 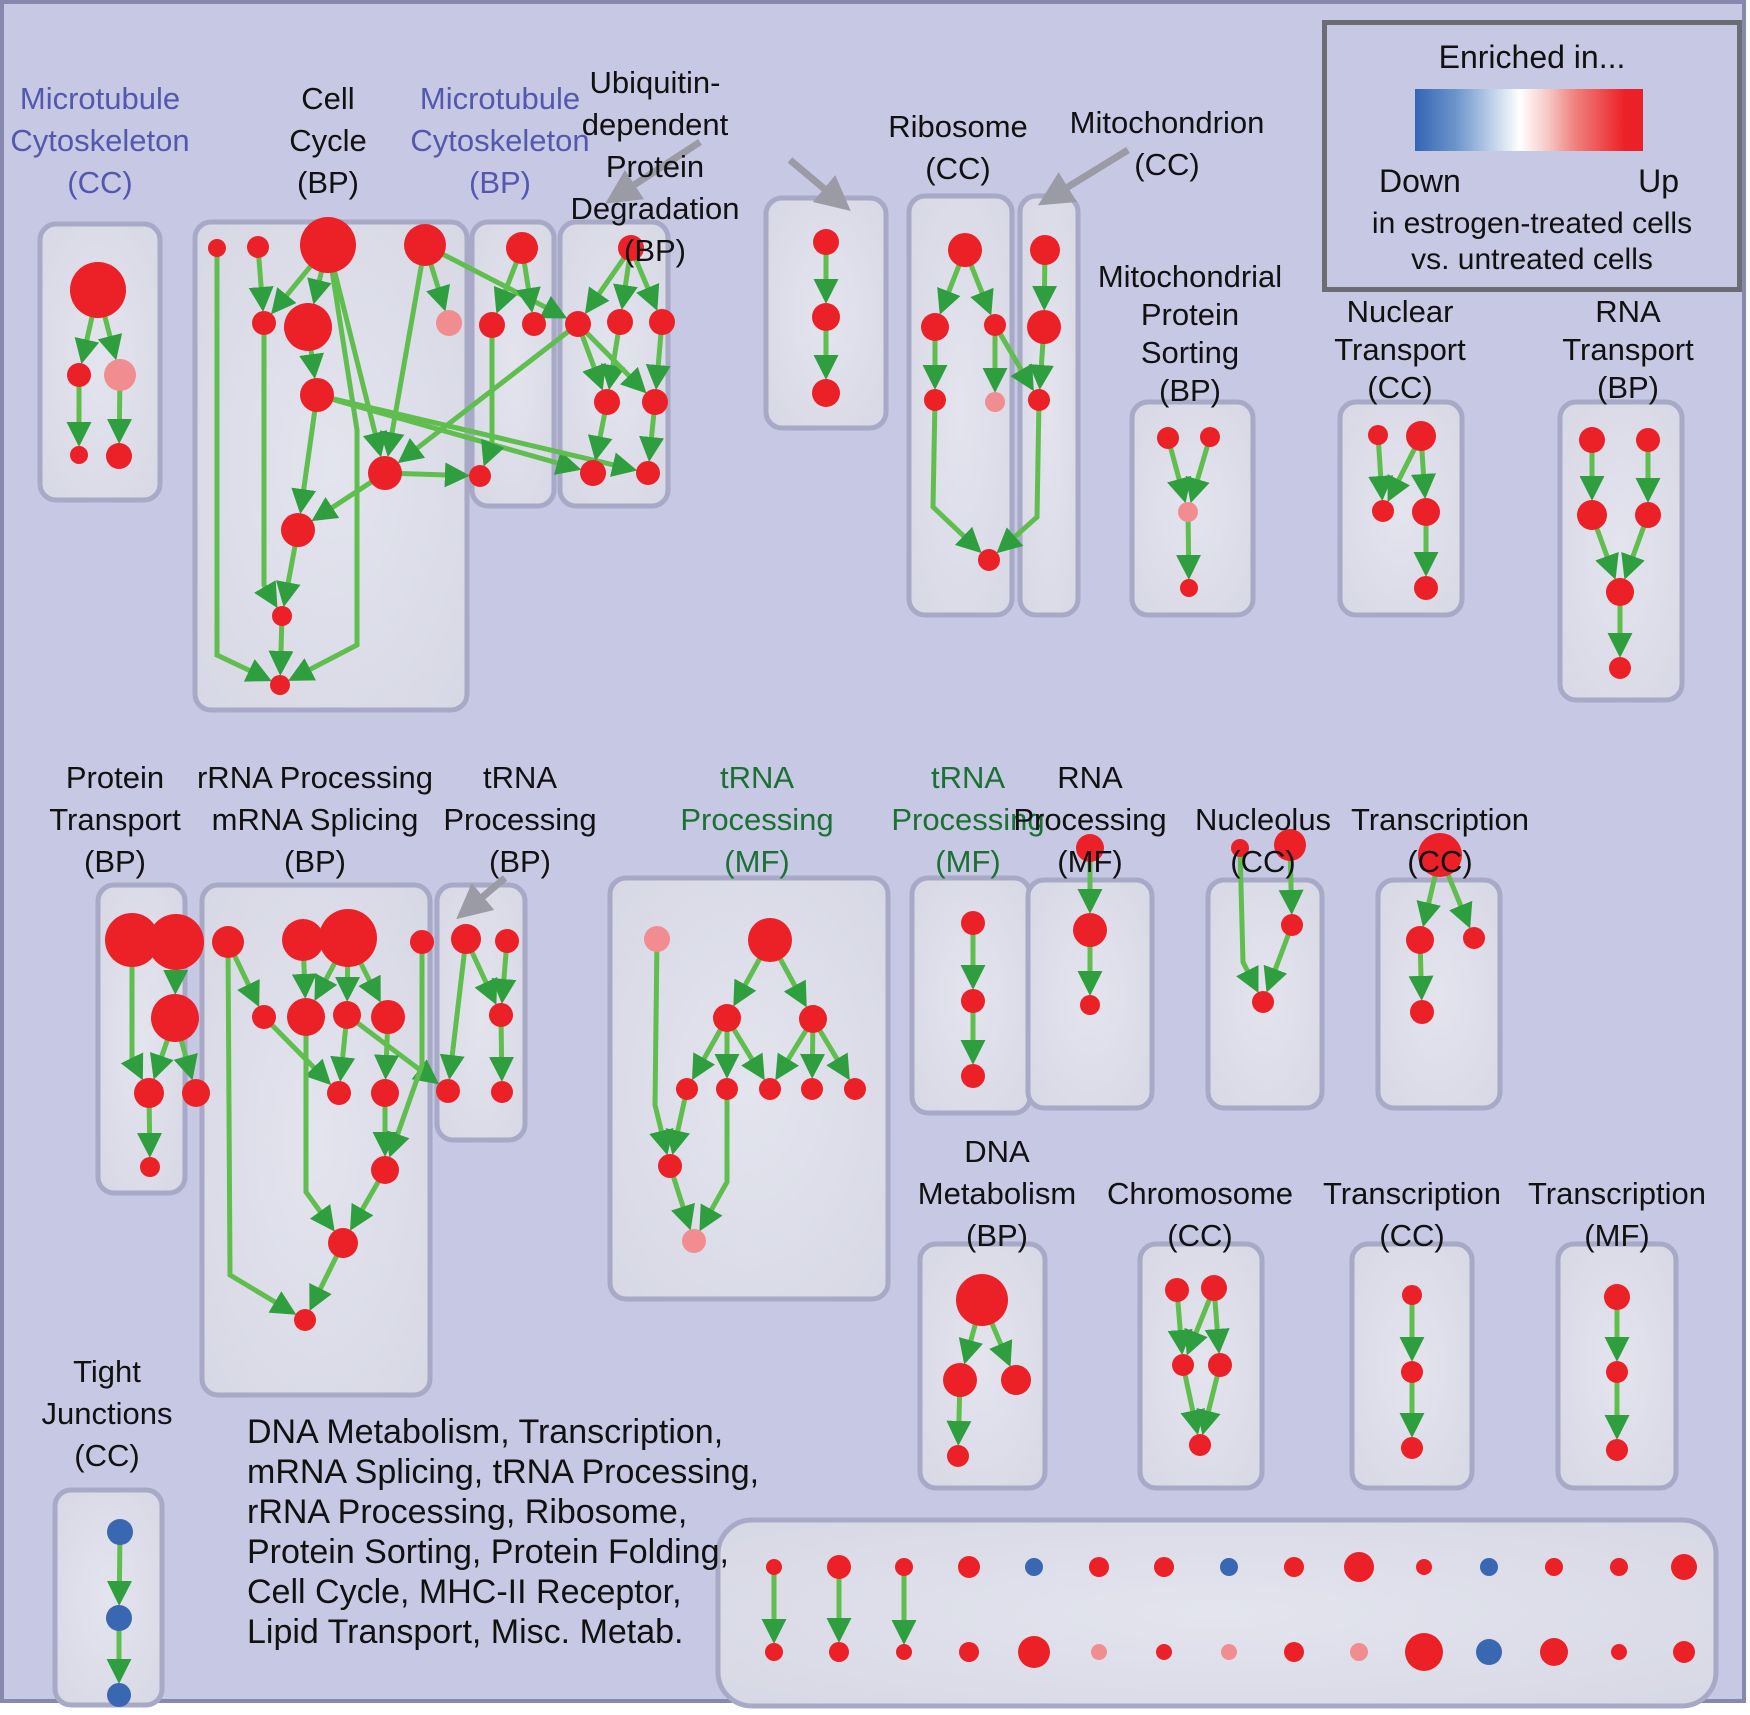 I want to click on label-line: Mitochondrion, so click(x=1167, y=122).